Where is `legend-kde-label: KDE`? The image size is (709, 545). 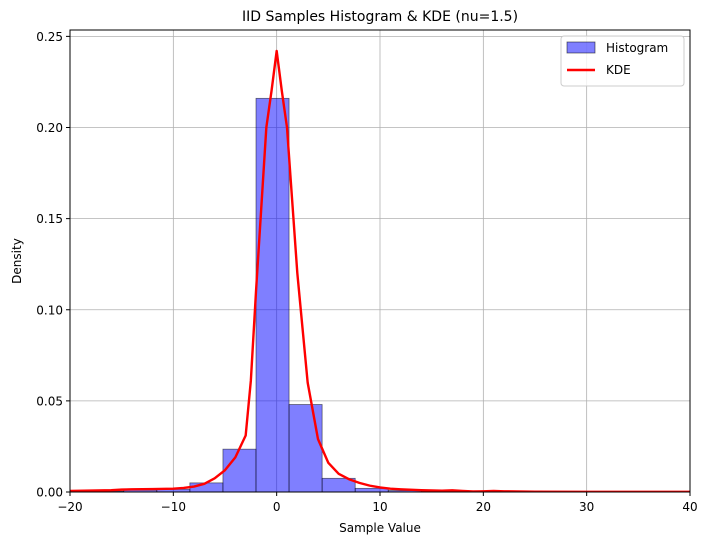 legend-kde-label: KDE is located at coordinates (618, 70).